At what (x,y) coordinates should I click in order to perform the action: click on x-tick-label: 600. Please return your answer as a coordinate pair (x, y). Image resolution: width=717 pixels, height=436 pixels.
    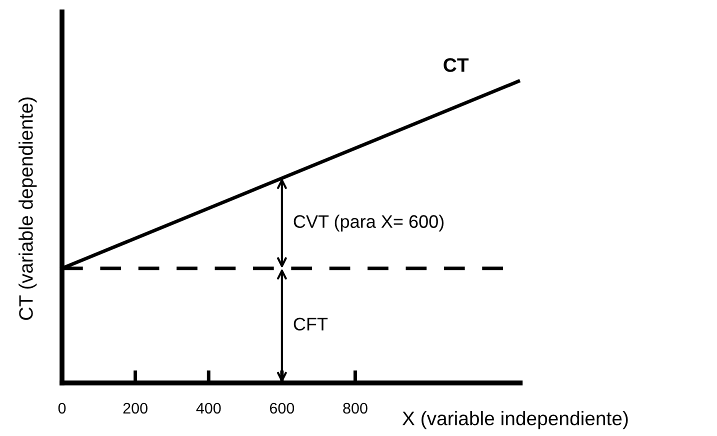
    Looking at the image, I should click on (282, 408).